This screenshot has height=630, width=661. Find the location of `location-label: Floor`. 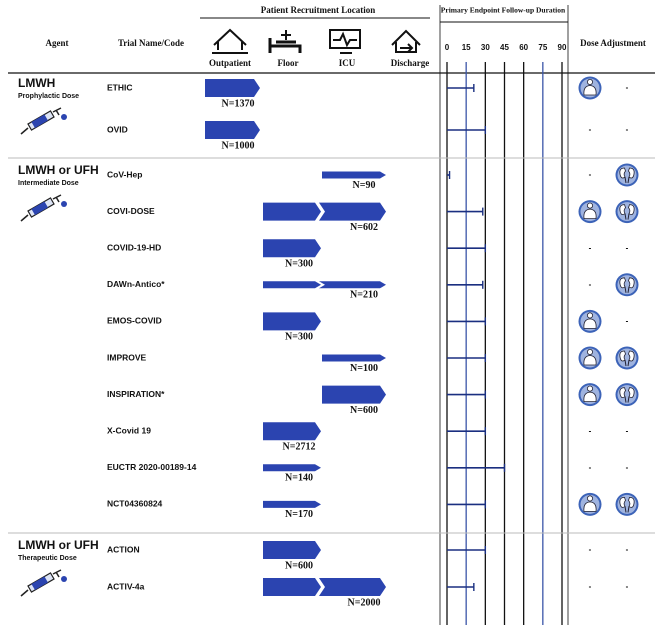

location-label: Floor is located at coordinates (288, 63).